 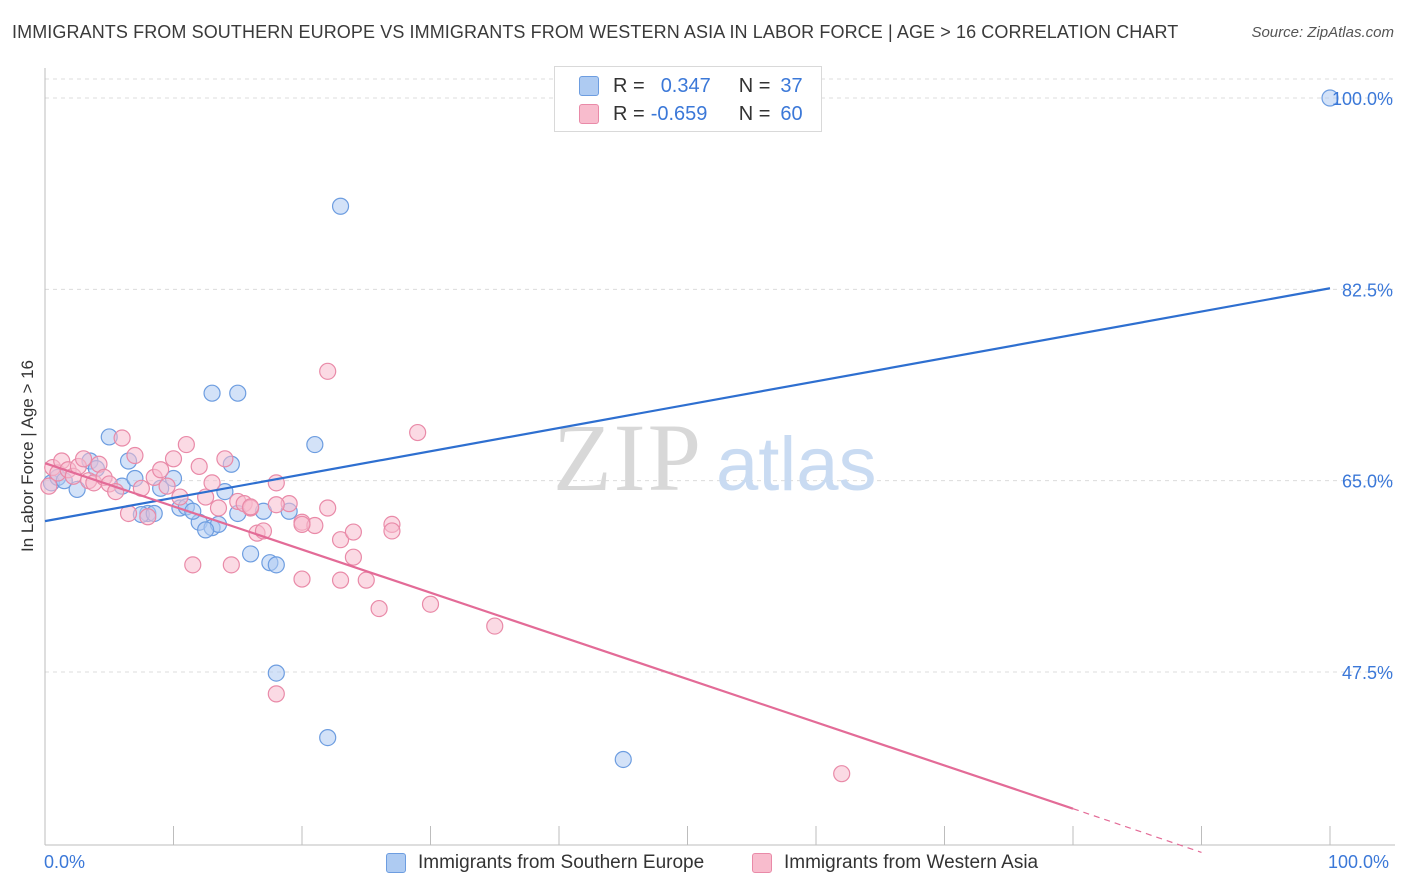 I want to click on y-tick-label: 65.0%, so click(x=1367, y=482).